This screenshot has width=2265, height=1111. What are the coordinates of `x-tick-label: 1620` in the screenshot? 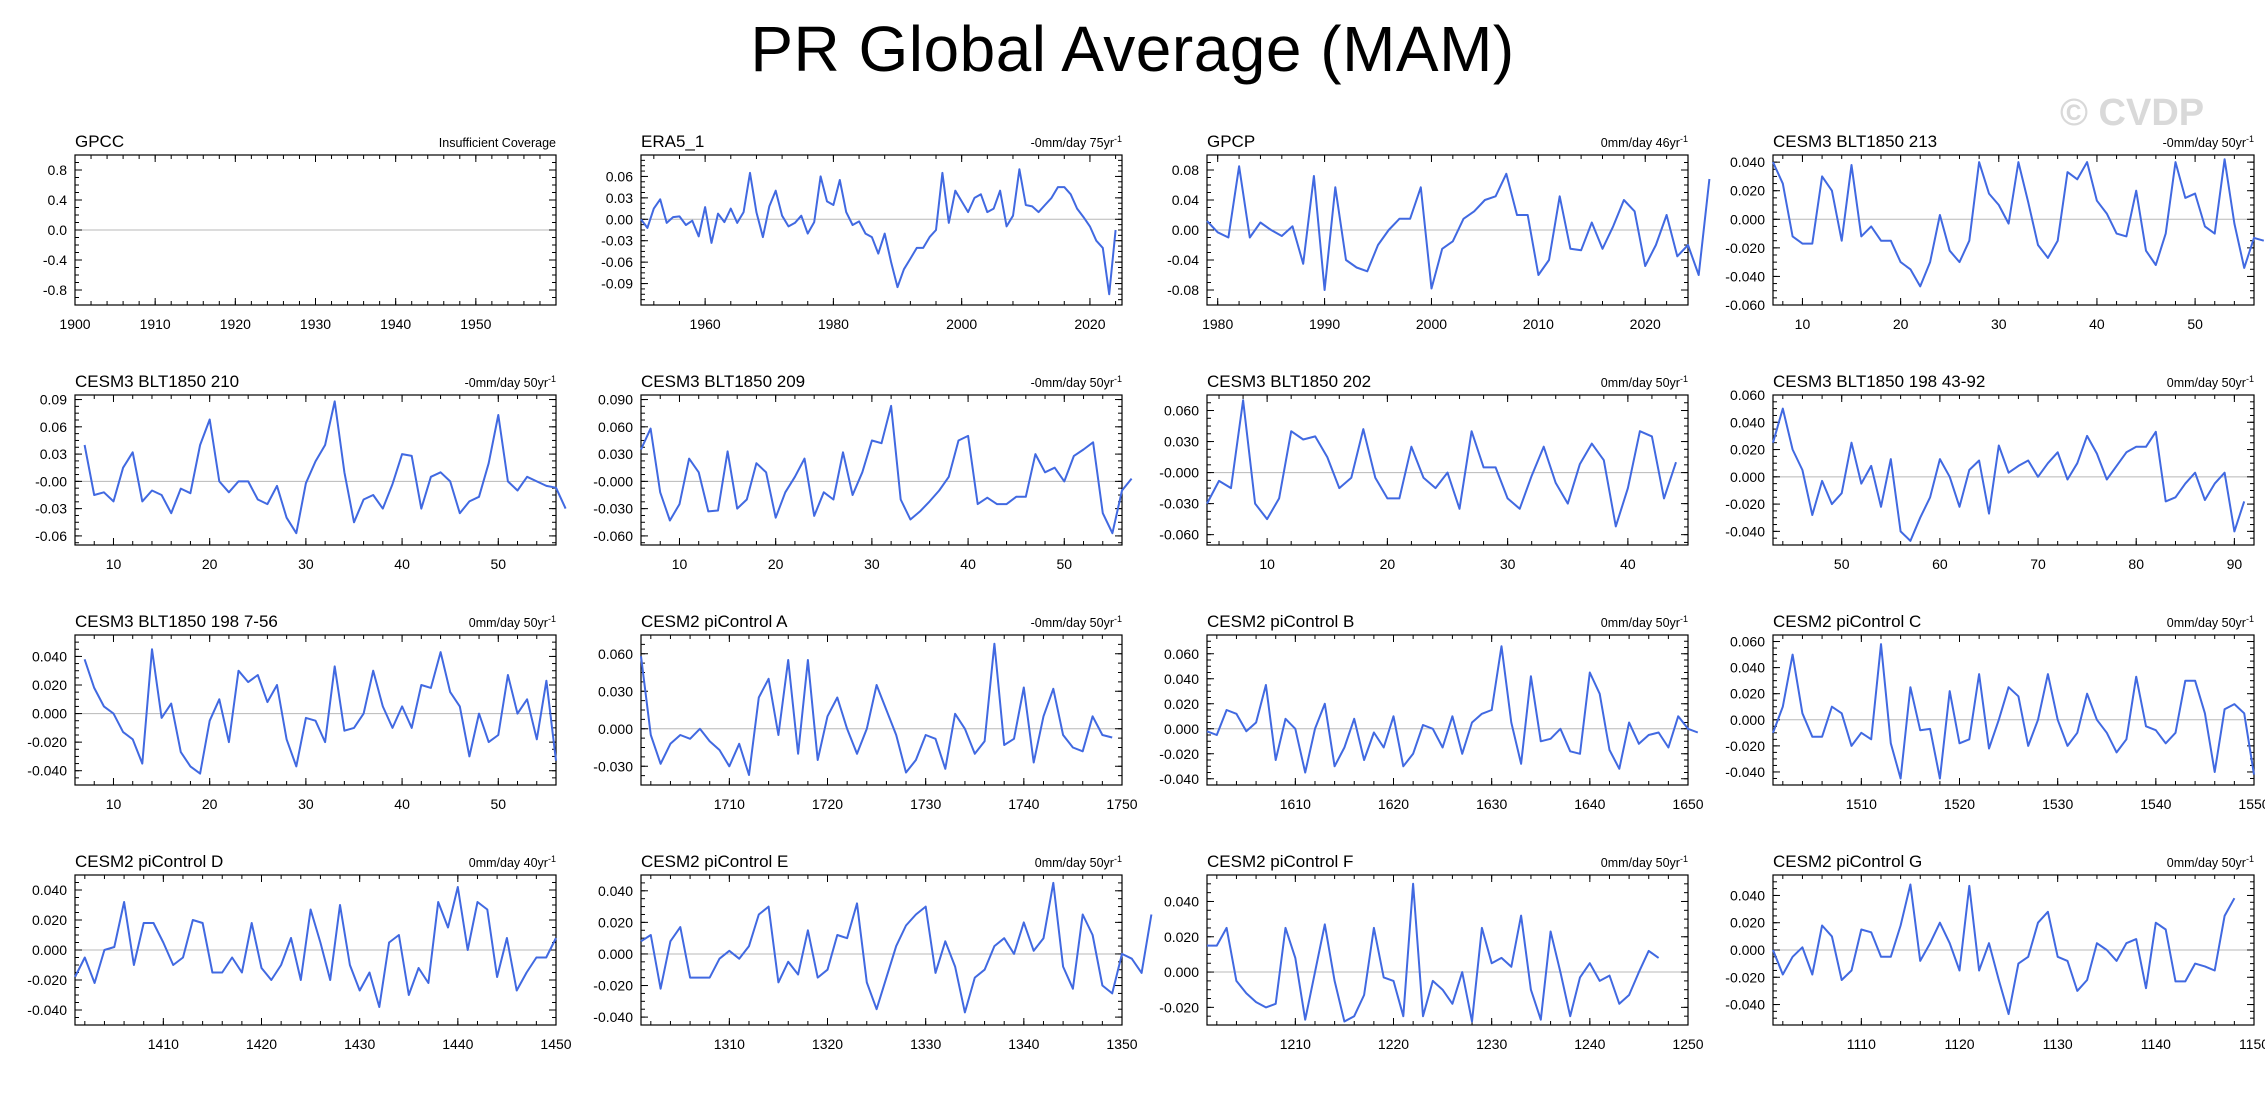 It's located at (1393, 804).